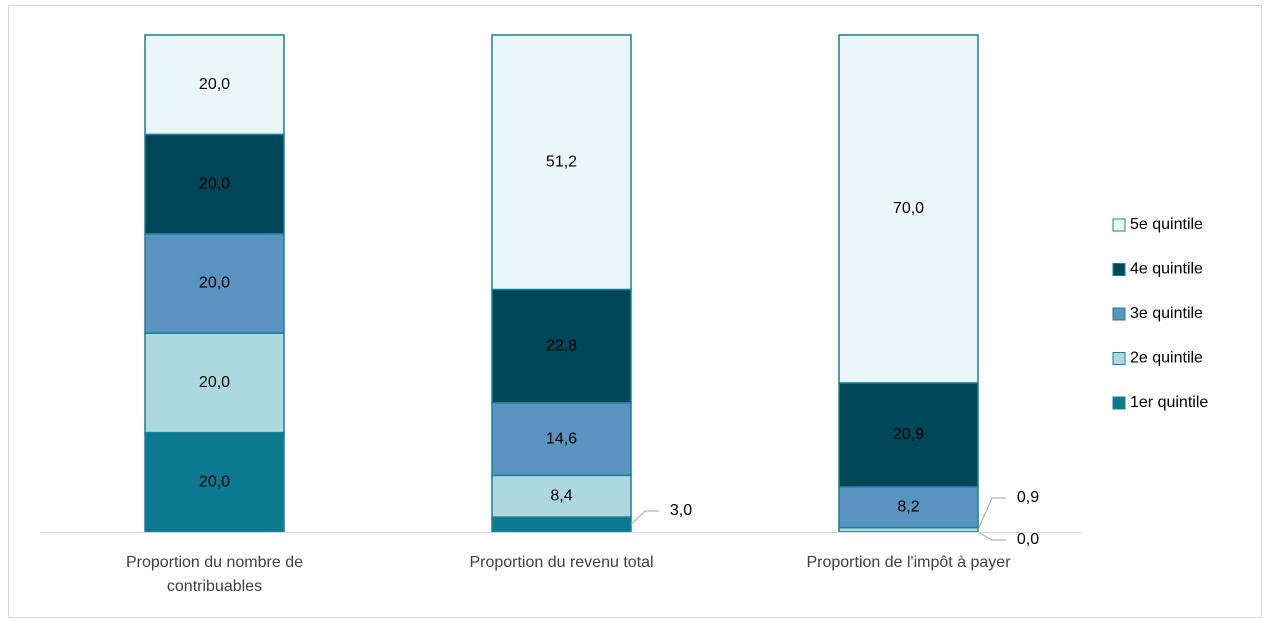 The image size is (1264, 620). I want to click on legend-label: 1er quintile, so click(1169, 402).